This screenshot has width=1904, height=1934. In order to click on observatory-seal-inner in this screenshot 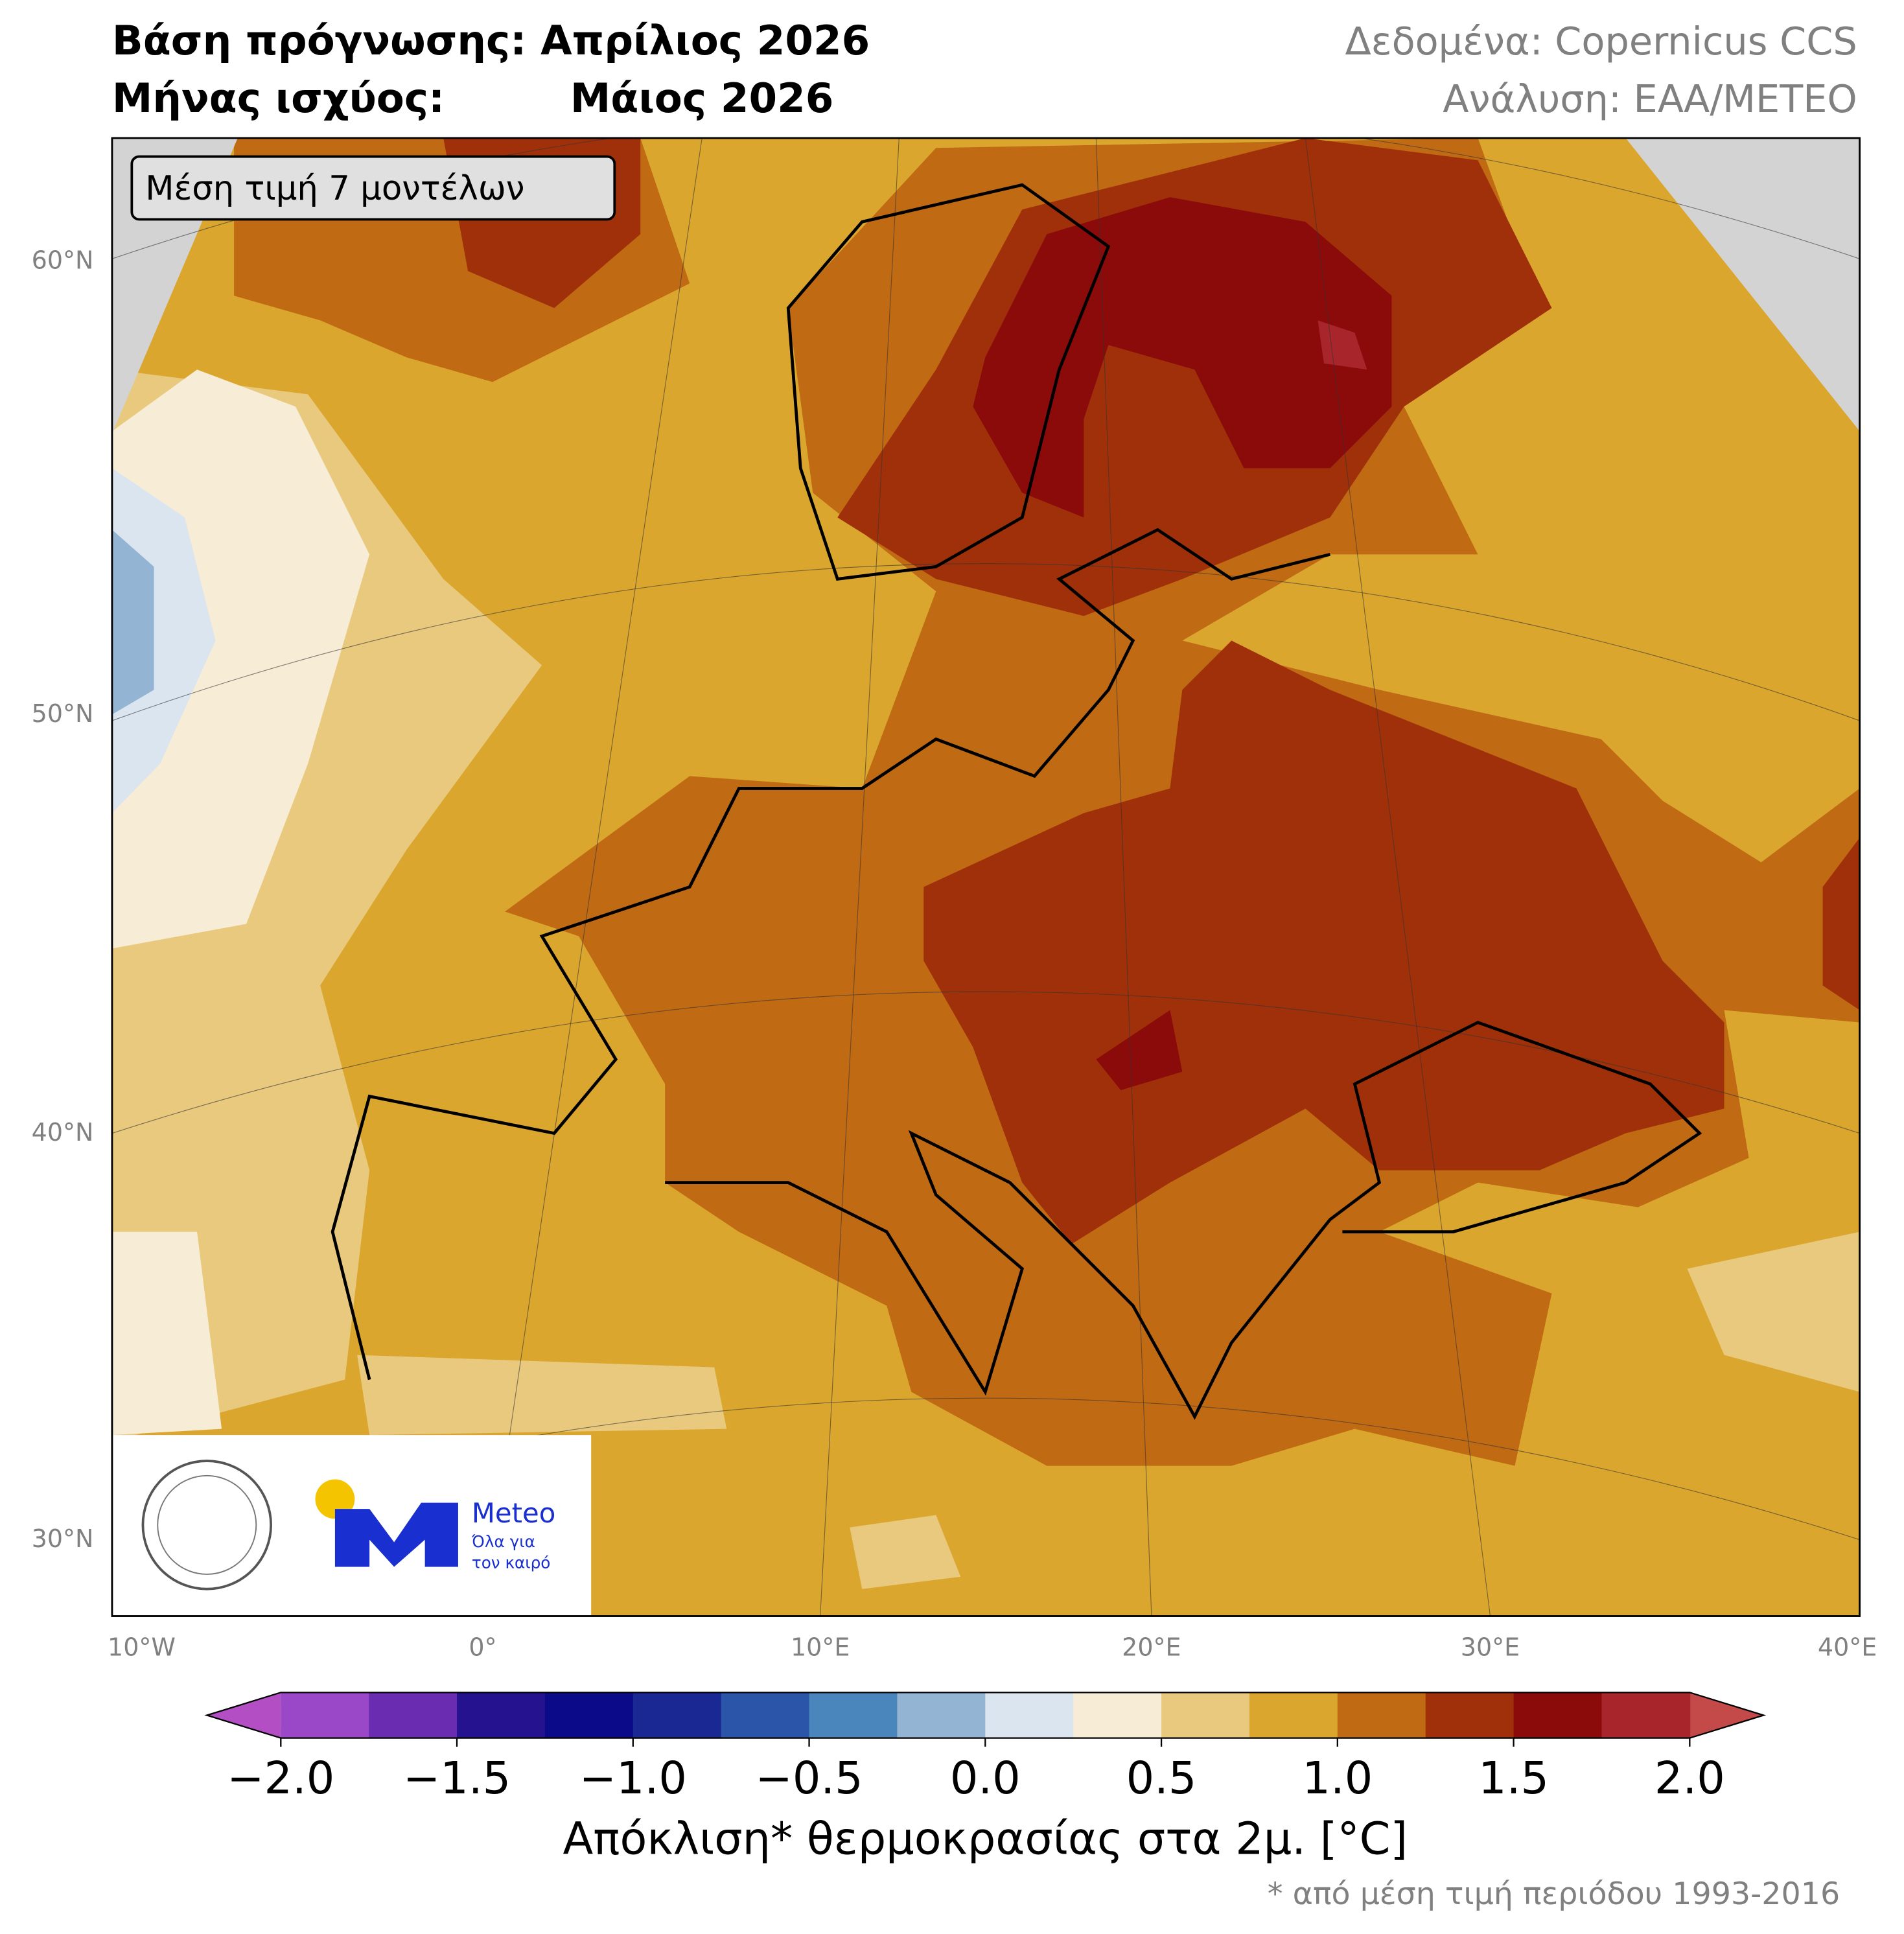, I will do `click(207, 1525)`.